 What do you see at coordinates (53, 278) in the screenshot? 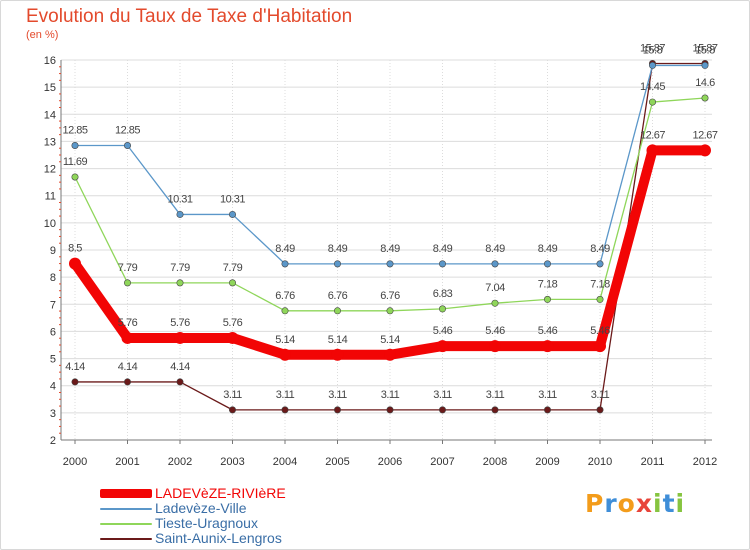
I see `y-tick-label: 8` at bounding box center [53, 278].